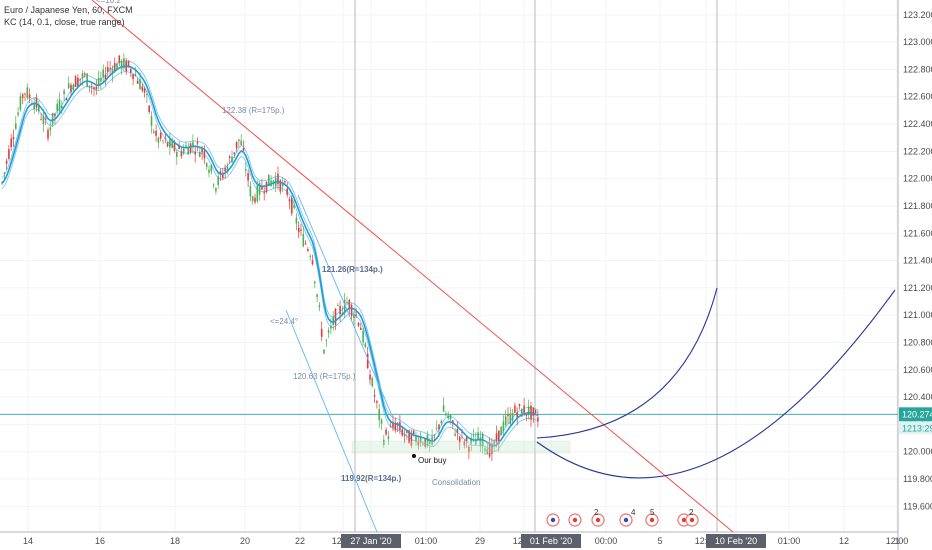 This screenshot has height=550, width=932. What do you see at coordinates (917, 206) in the screenshot?
I see `price-tick-label: 121.800` at bounding box center [917, 206].